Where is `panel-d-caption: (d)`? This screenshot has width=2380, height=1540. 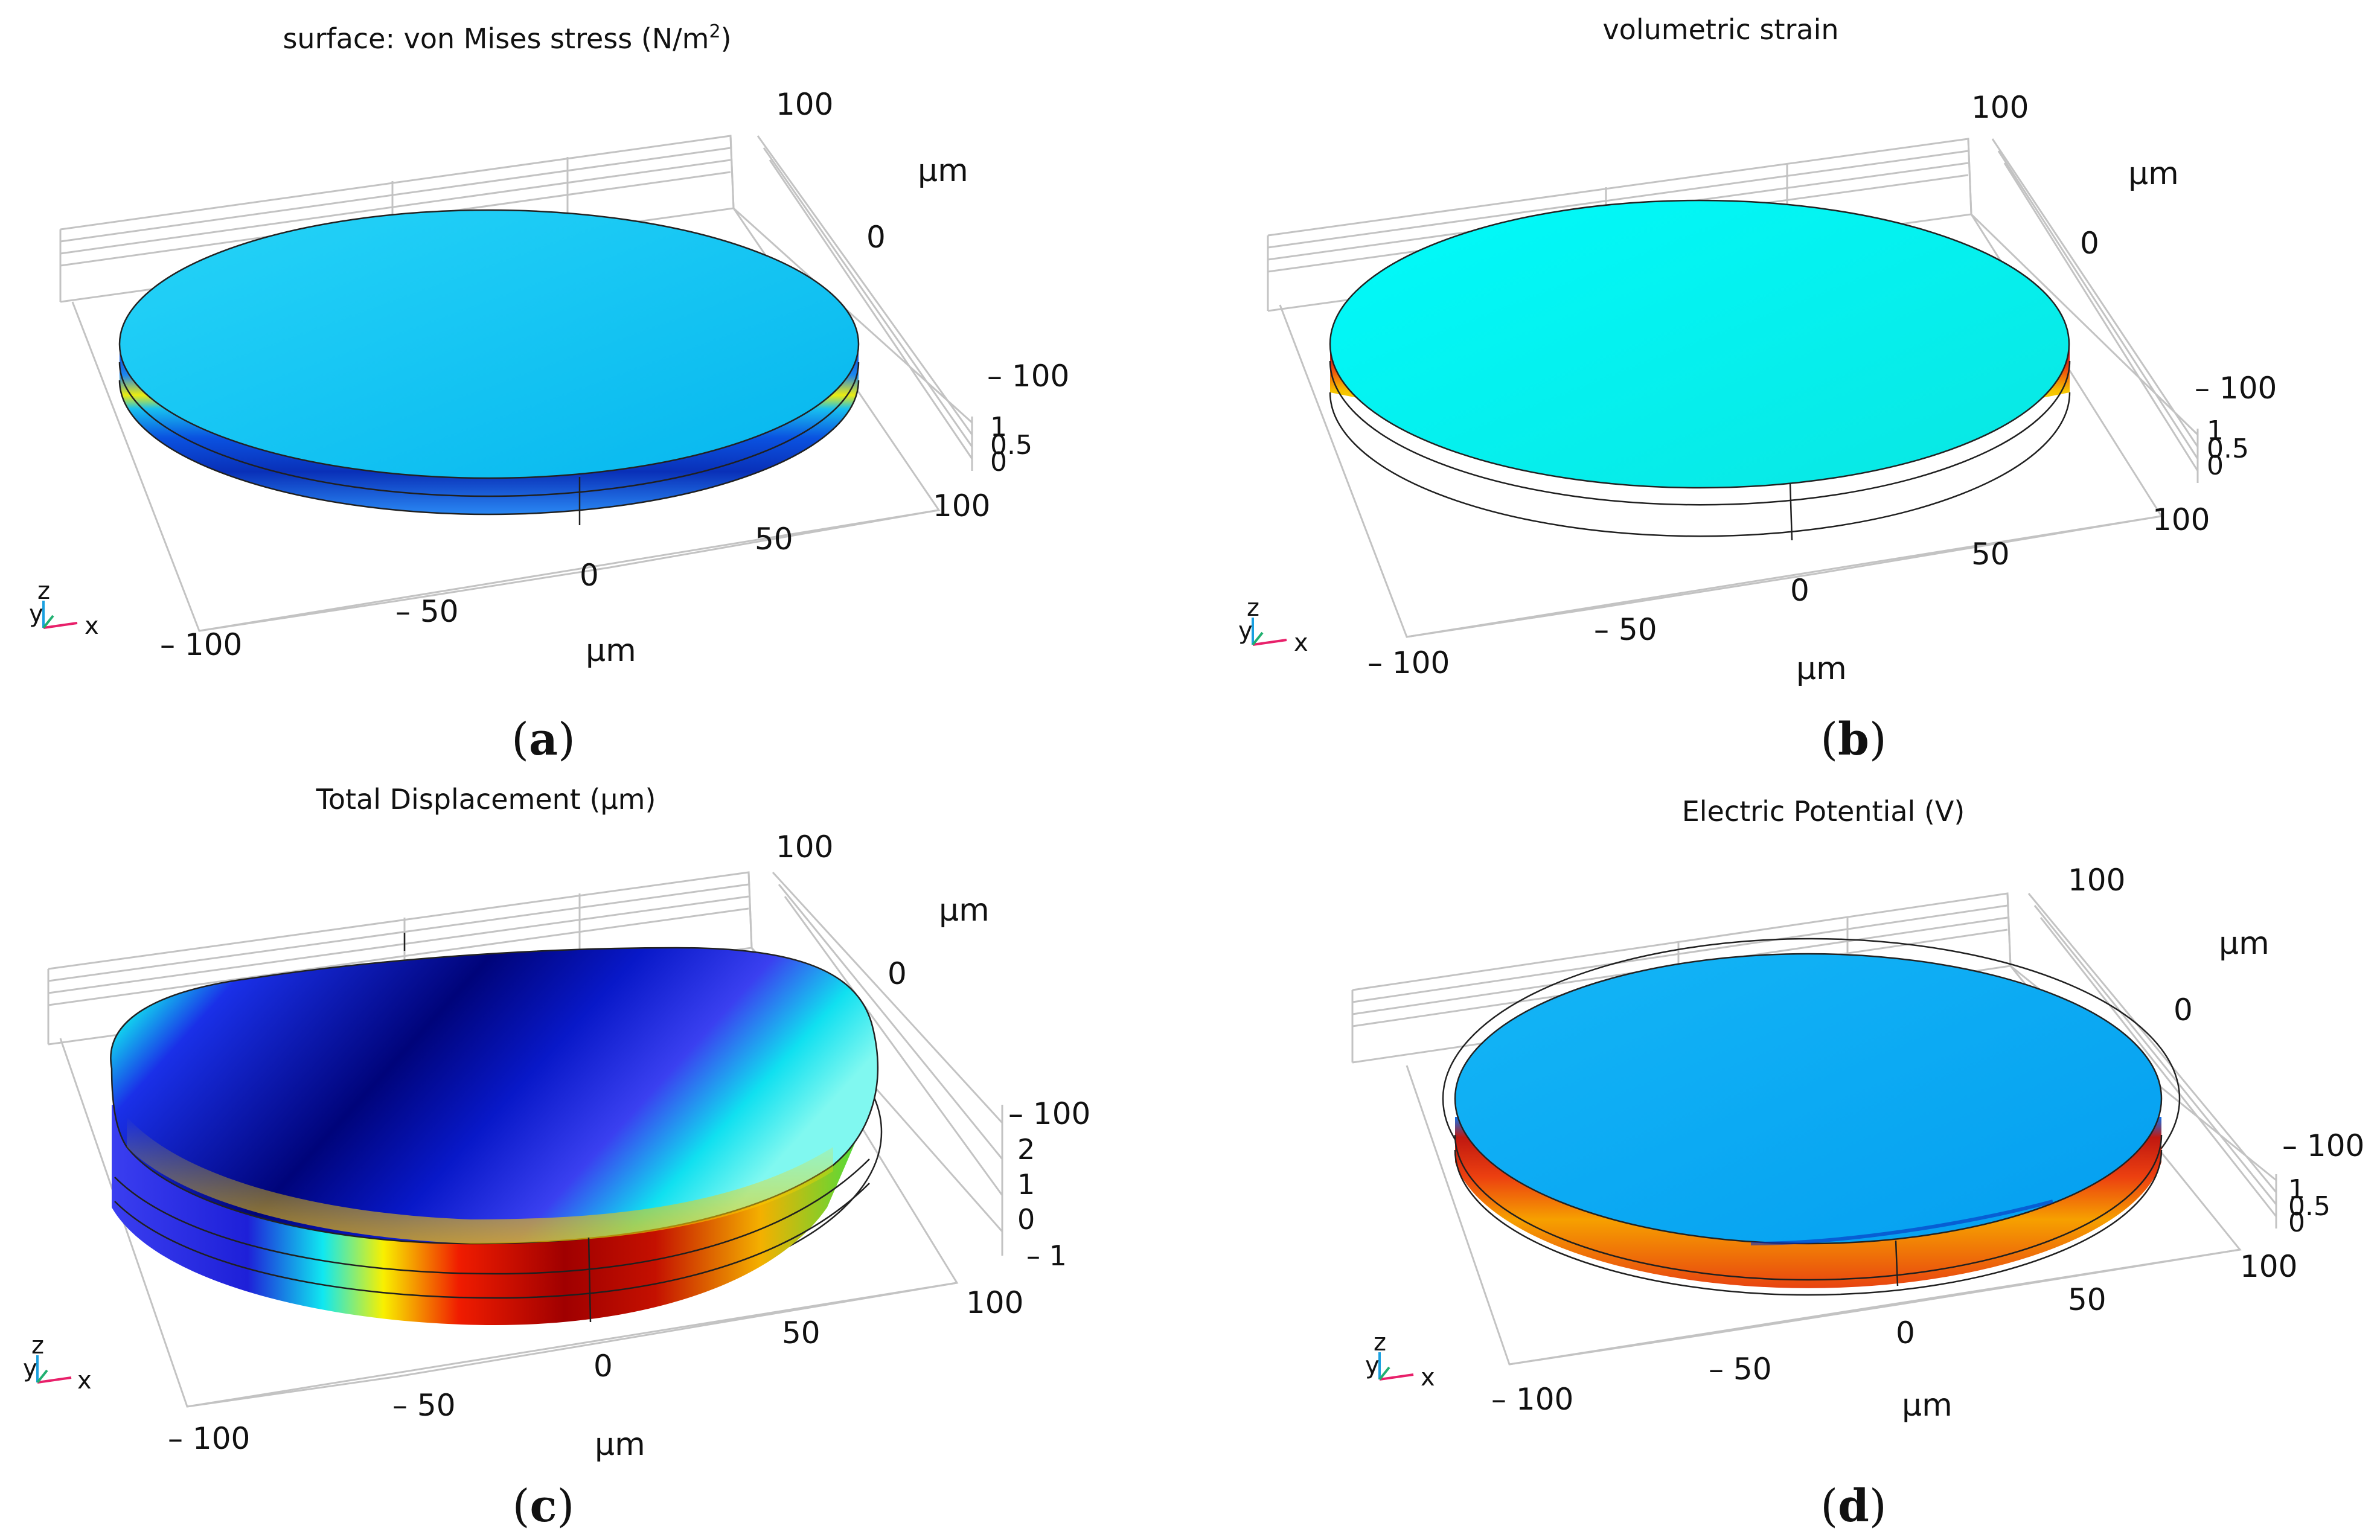 panel-d-caption: (d) is located at coordinates (1853, 1506).